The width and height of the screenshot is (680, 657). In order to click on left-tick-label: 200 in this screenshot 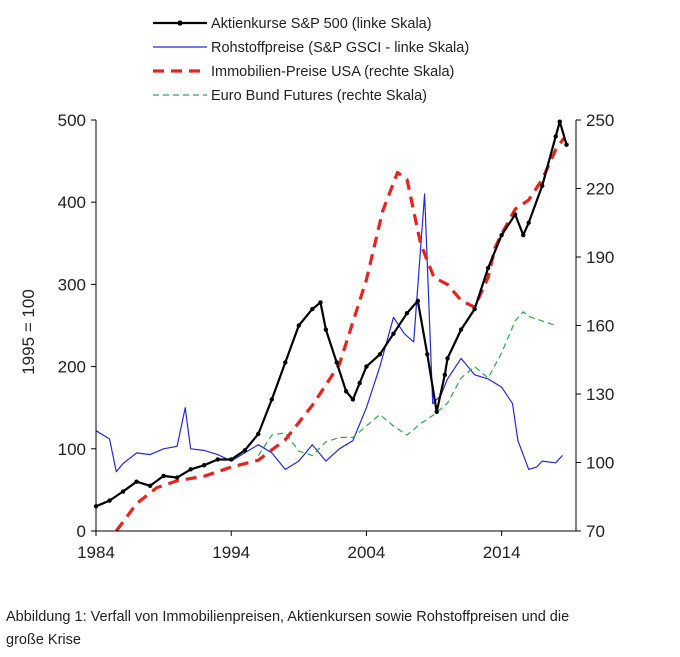, I will do `click(72, 367)`.